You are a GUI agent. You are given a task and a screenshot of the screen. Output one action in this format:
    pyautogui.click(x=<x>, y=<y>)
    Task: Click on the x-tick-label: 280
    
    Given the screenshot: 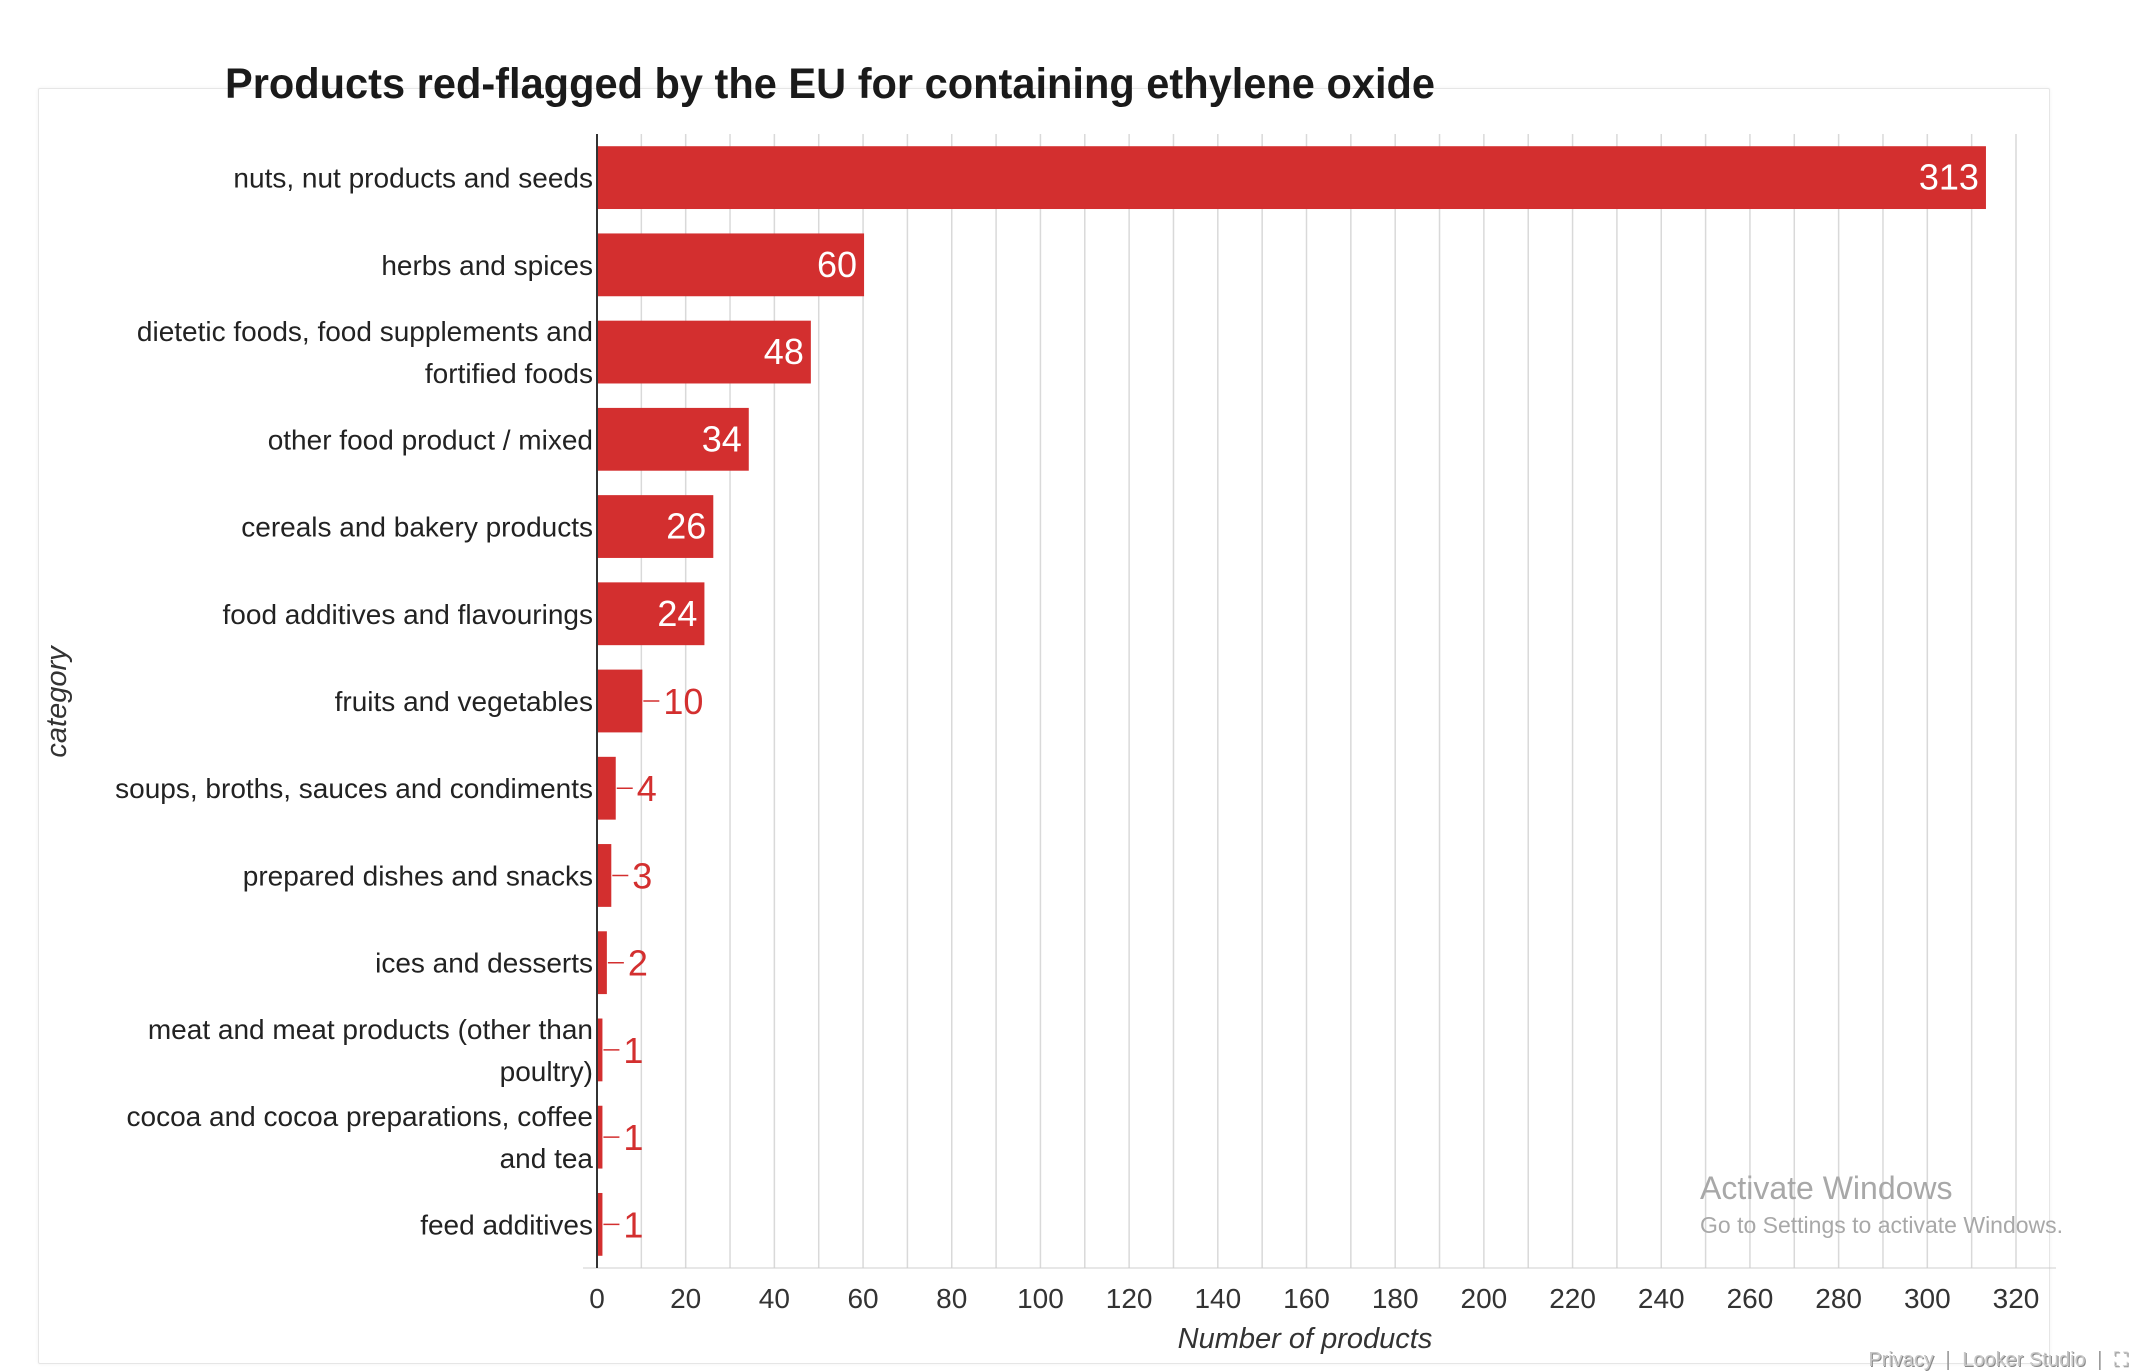 What is the action you would take?
    pyautogui.click(x=1838, y=1298)
    